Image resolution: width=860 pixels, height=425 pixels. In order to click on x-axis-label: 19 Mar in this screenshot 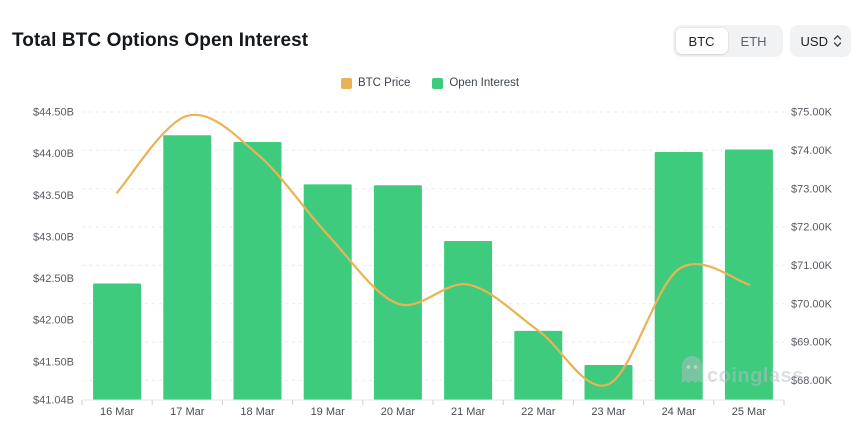, I will do `click(328, 412)`.